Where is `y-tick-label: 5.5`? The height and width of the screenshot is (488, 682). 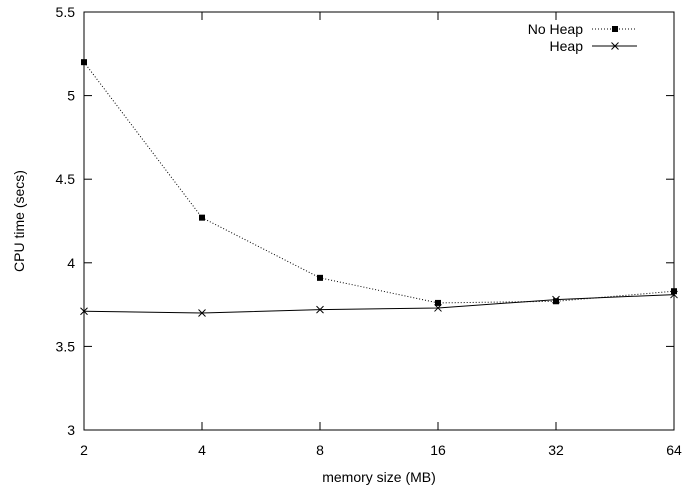
y-tick-label: 5.5 is located at coordinates (66, 12).